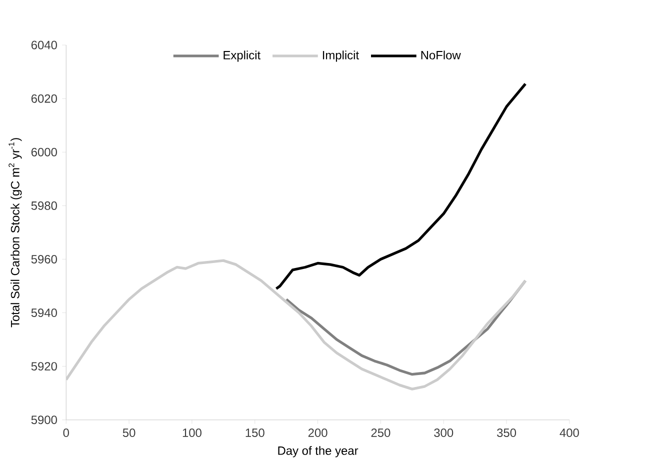 The image size is (650, 471). I want to click on x-axis-title: Day of the year, so click(318, 452).